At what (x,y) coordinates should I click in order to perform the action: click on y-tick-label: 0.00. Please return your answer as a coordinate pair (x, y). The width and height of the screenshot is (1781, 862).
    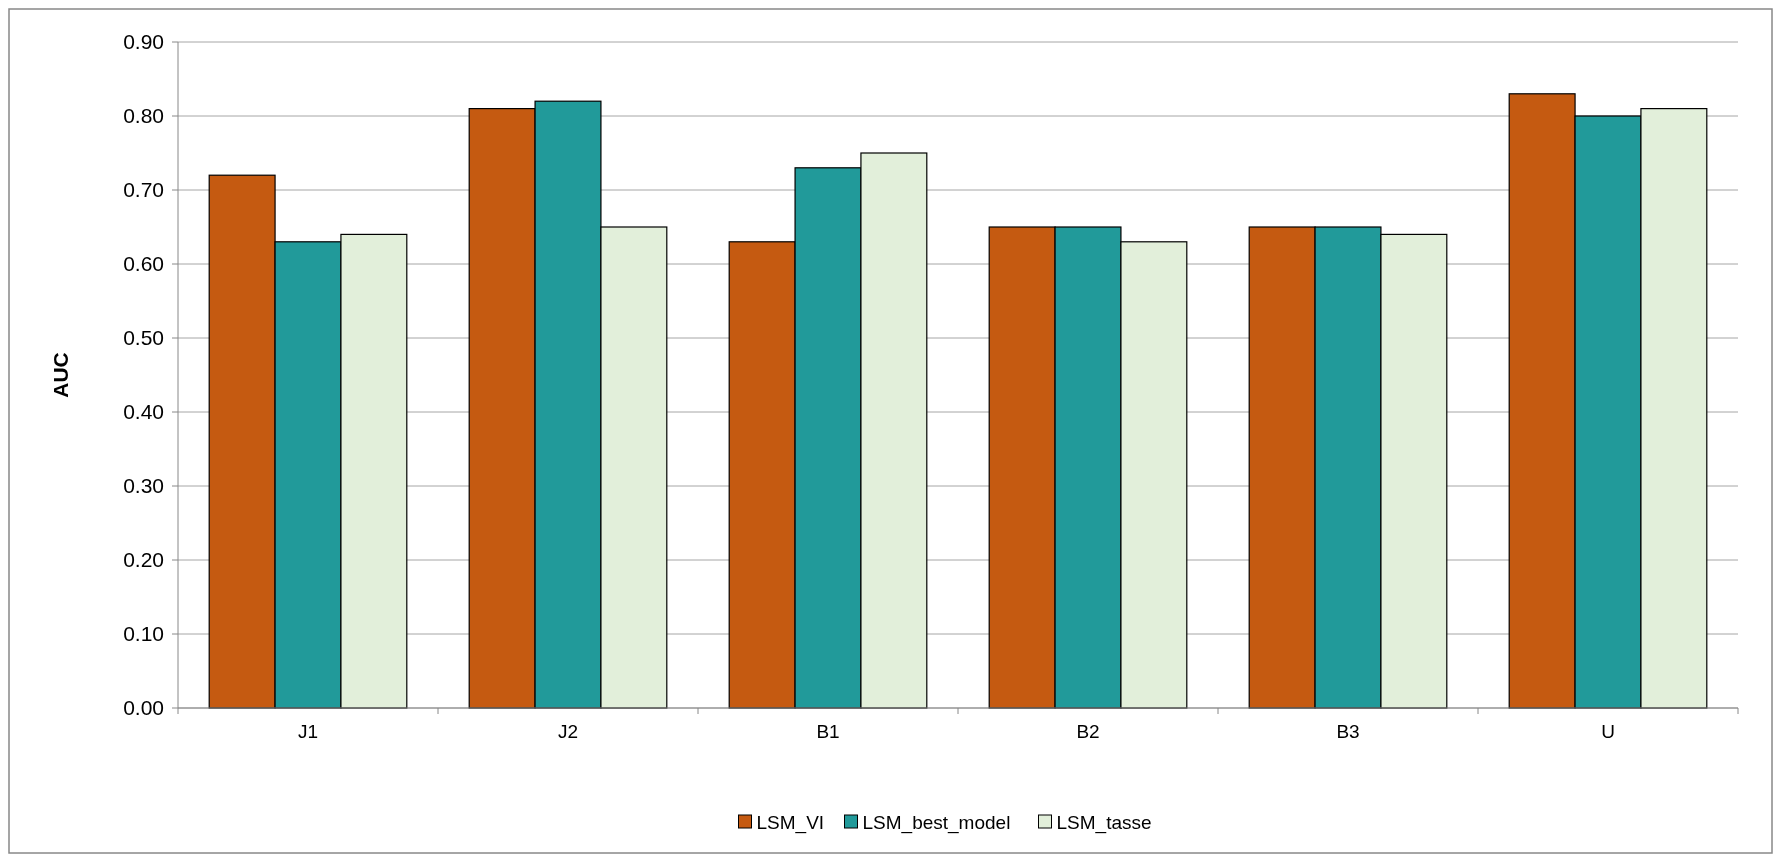
    Looking at the image, I should click on (143, 708).